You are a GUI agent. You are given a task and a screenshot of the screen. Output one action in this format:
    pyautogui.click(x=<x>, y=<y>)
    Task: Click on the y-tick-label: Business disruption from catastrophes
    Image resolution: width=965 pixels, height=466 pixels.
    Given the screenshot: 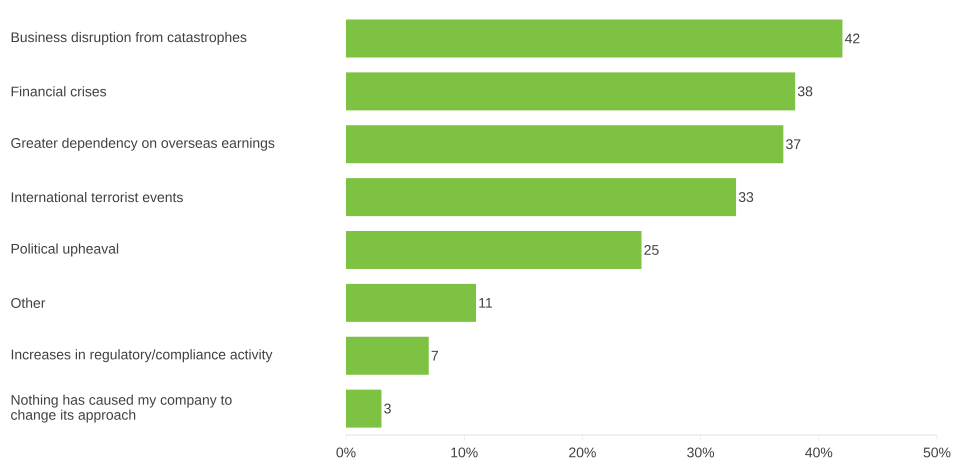 What is the action you would take?
    pyautogui.click(x=129, y=38)
    